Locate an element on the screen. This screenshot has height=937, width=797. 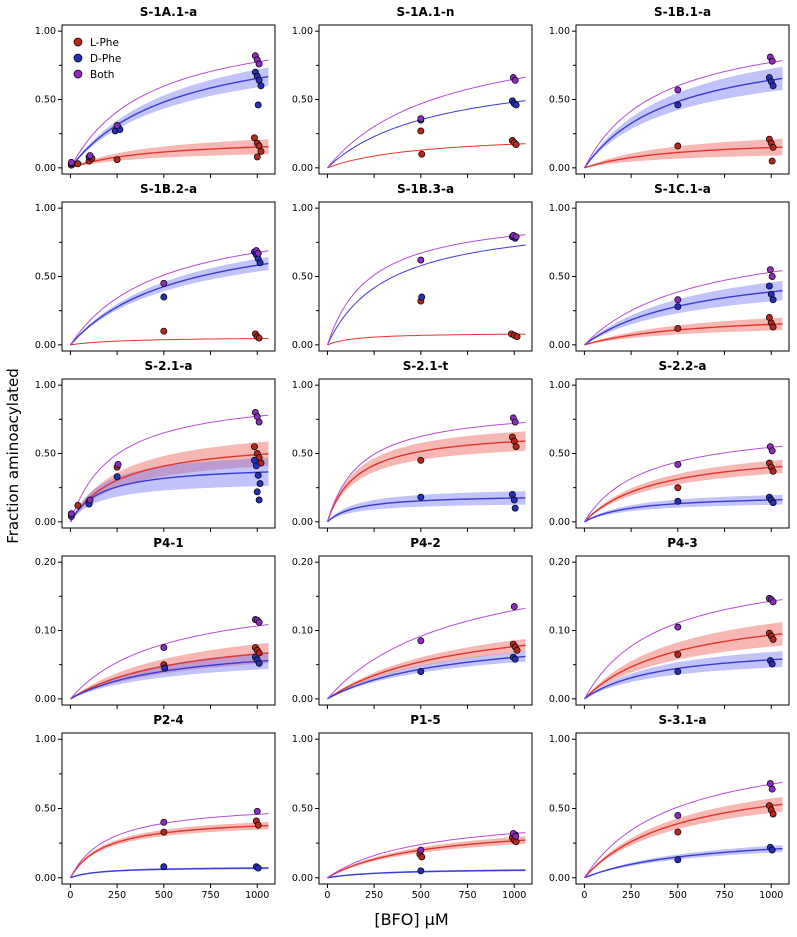
panel-title: P2-4 is located at coordinates (168, 720).